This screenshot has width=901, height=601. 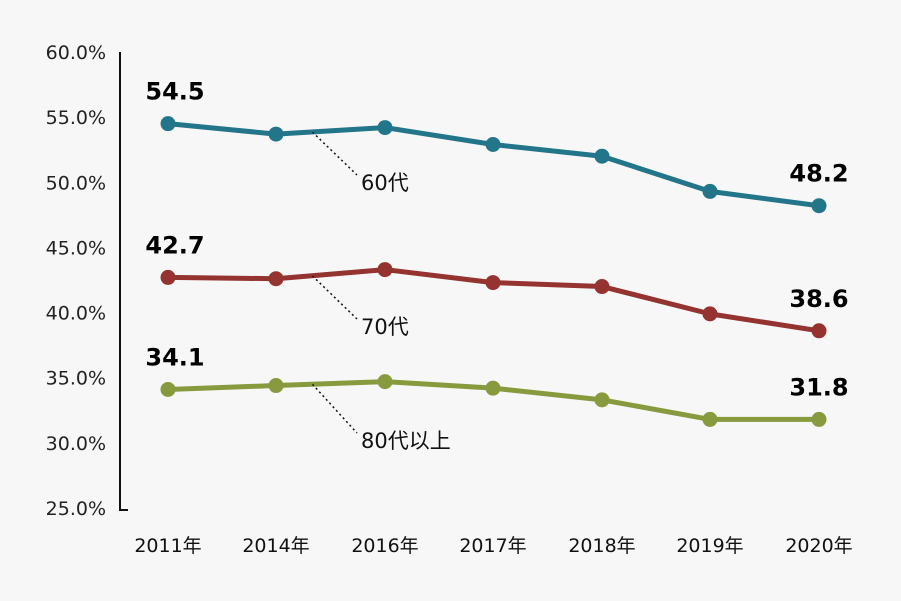 I want to click on series-name-label: 70代, so click(x=385, y=327).